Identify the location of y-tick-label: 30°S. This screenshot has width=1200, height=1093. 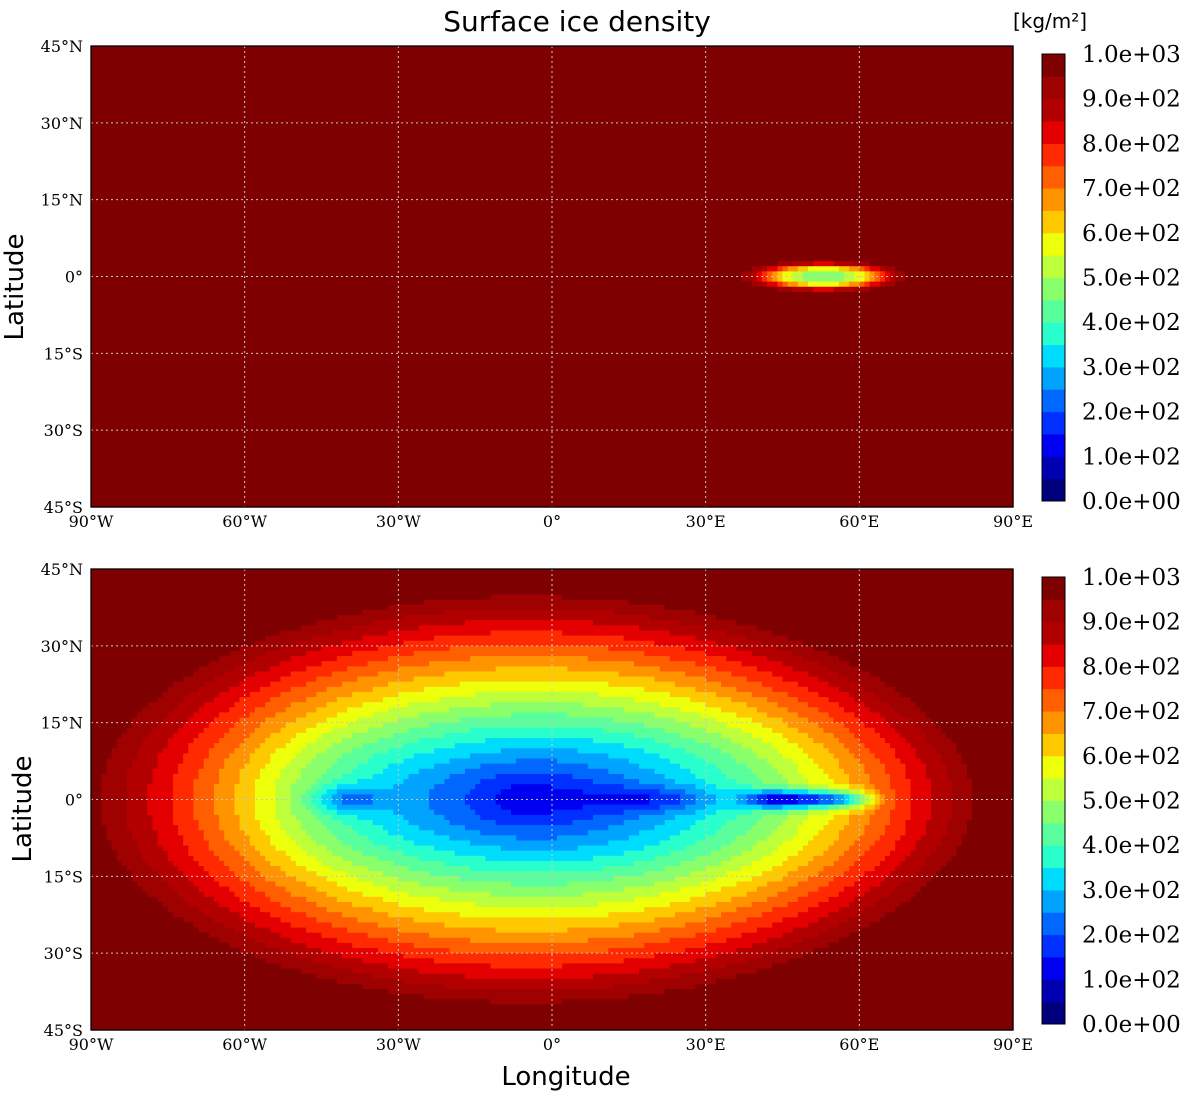
(63, 430).